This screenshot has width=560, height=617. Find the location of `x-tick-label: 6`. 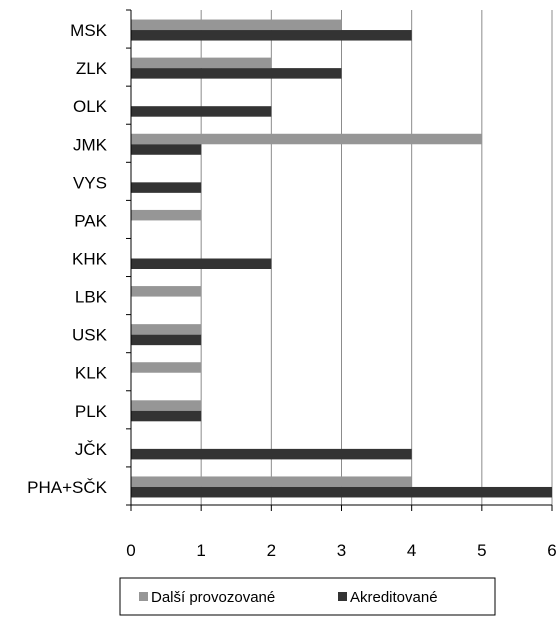

x-tick-label: 6 is located at coordinates (551, 550).